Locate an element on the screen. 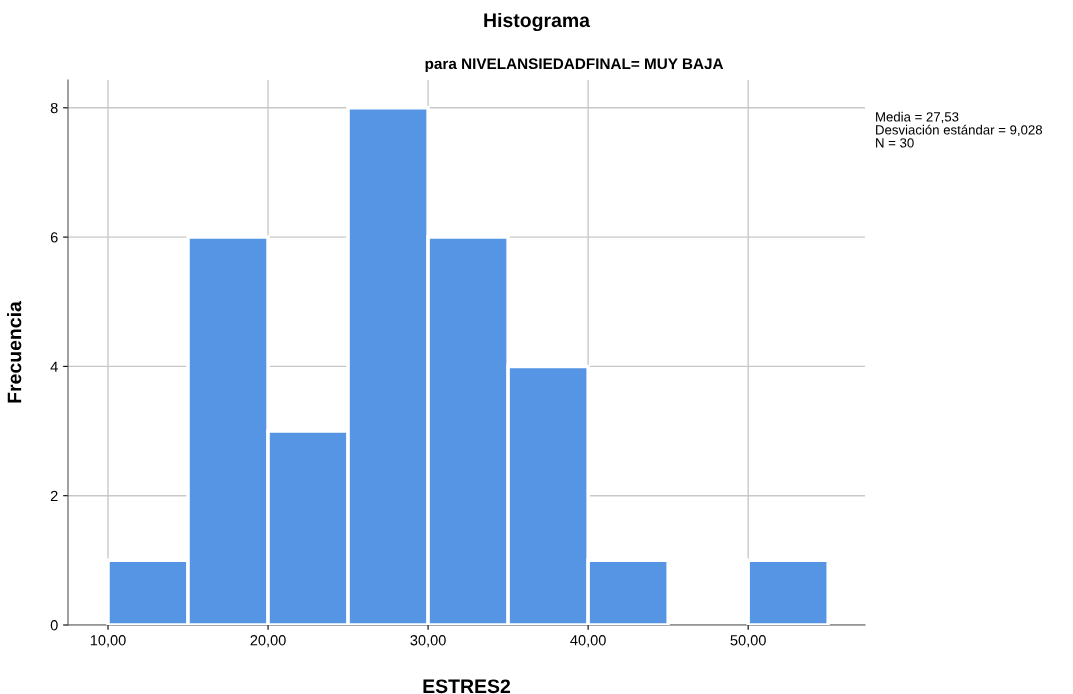 The image size is (1073, 694). x-axis-title: ESTRES2 is located at coordinates (467, 686).